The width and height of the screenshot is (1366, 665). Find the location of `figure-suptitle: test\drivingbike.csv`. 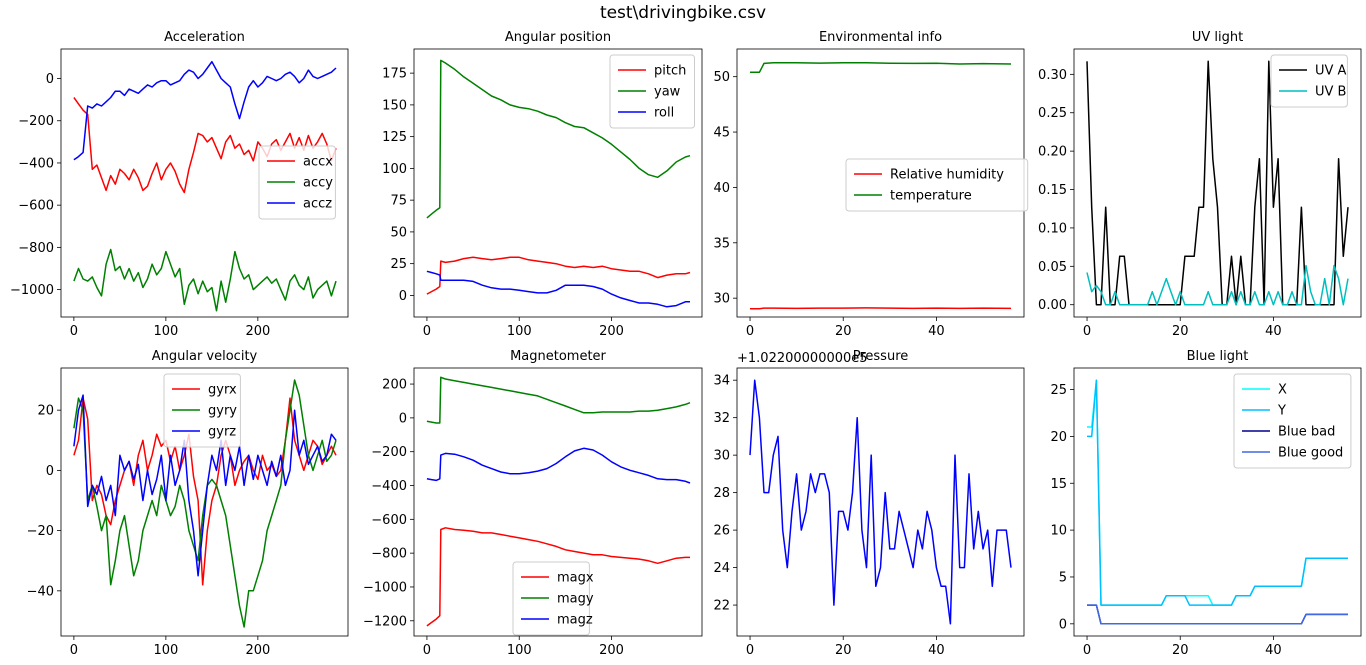

figure-suptitle: test\drivingbike.csv is located at coordinates (683, 13).